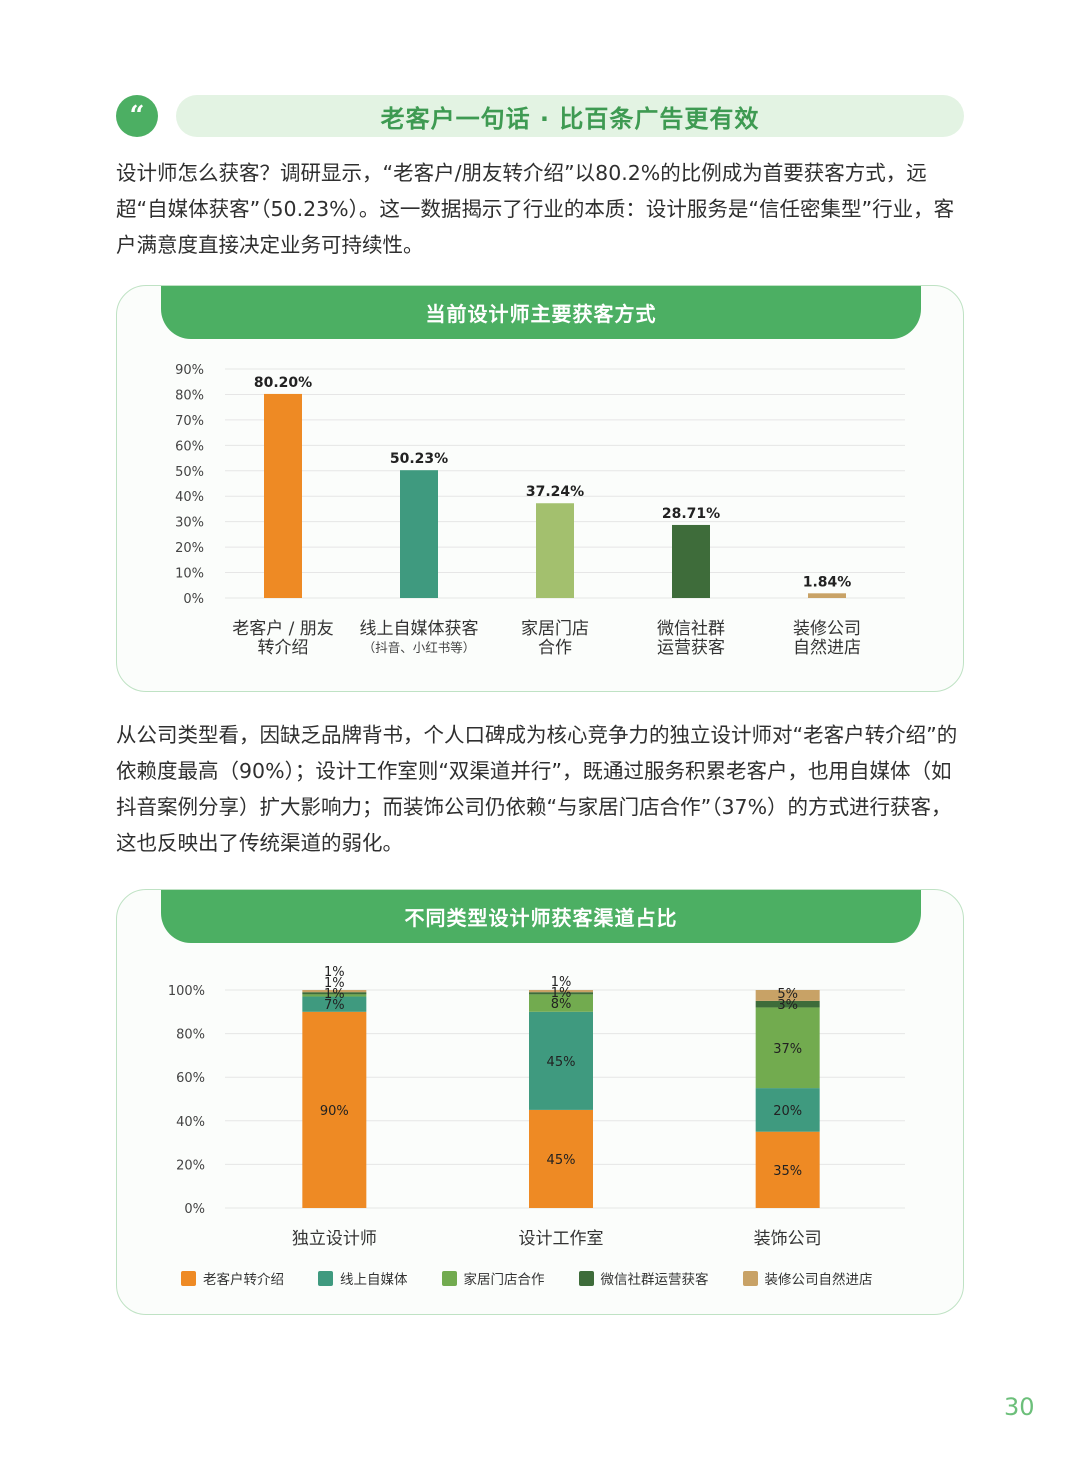 Image resolution: width=1080 pixels, height=1466 pixels. I want to click on y-tick-label: 10%, so click(189, 574).